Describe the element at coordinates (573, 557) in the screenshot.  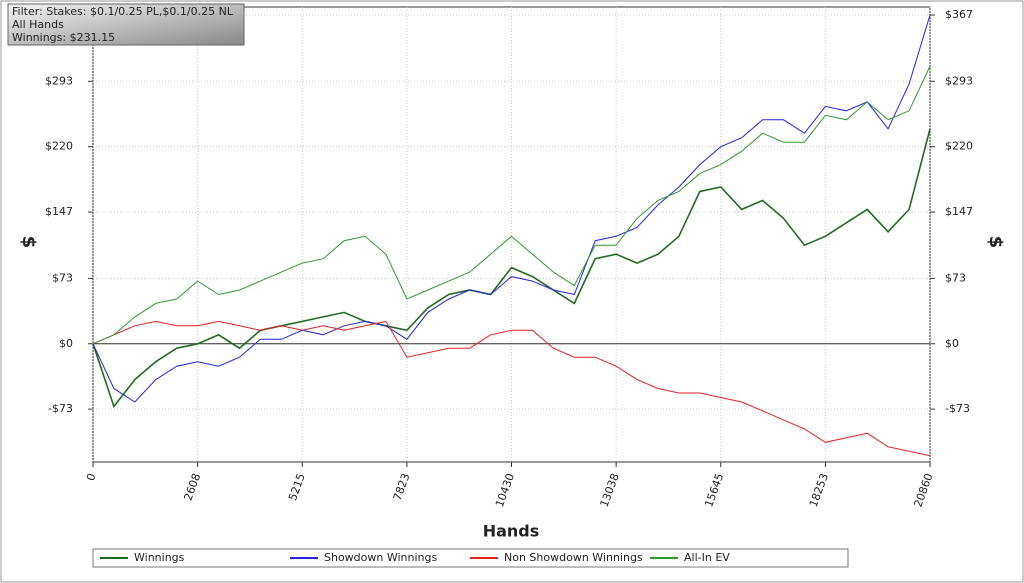
I see `legend-label: Non Showdown Winnings` at that location.